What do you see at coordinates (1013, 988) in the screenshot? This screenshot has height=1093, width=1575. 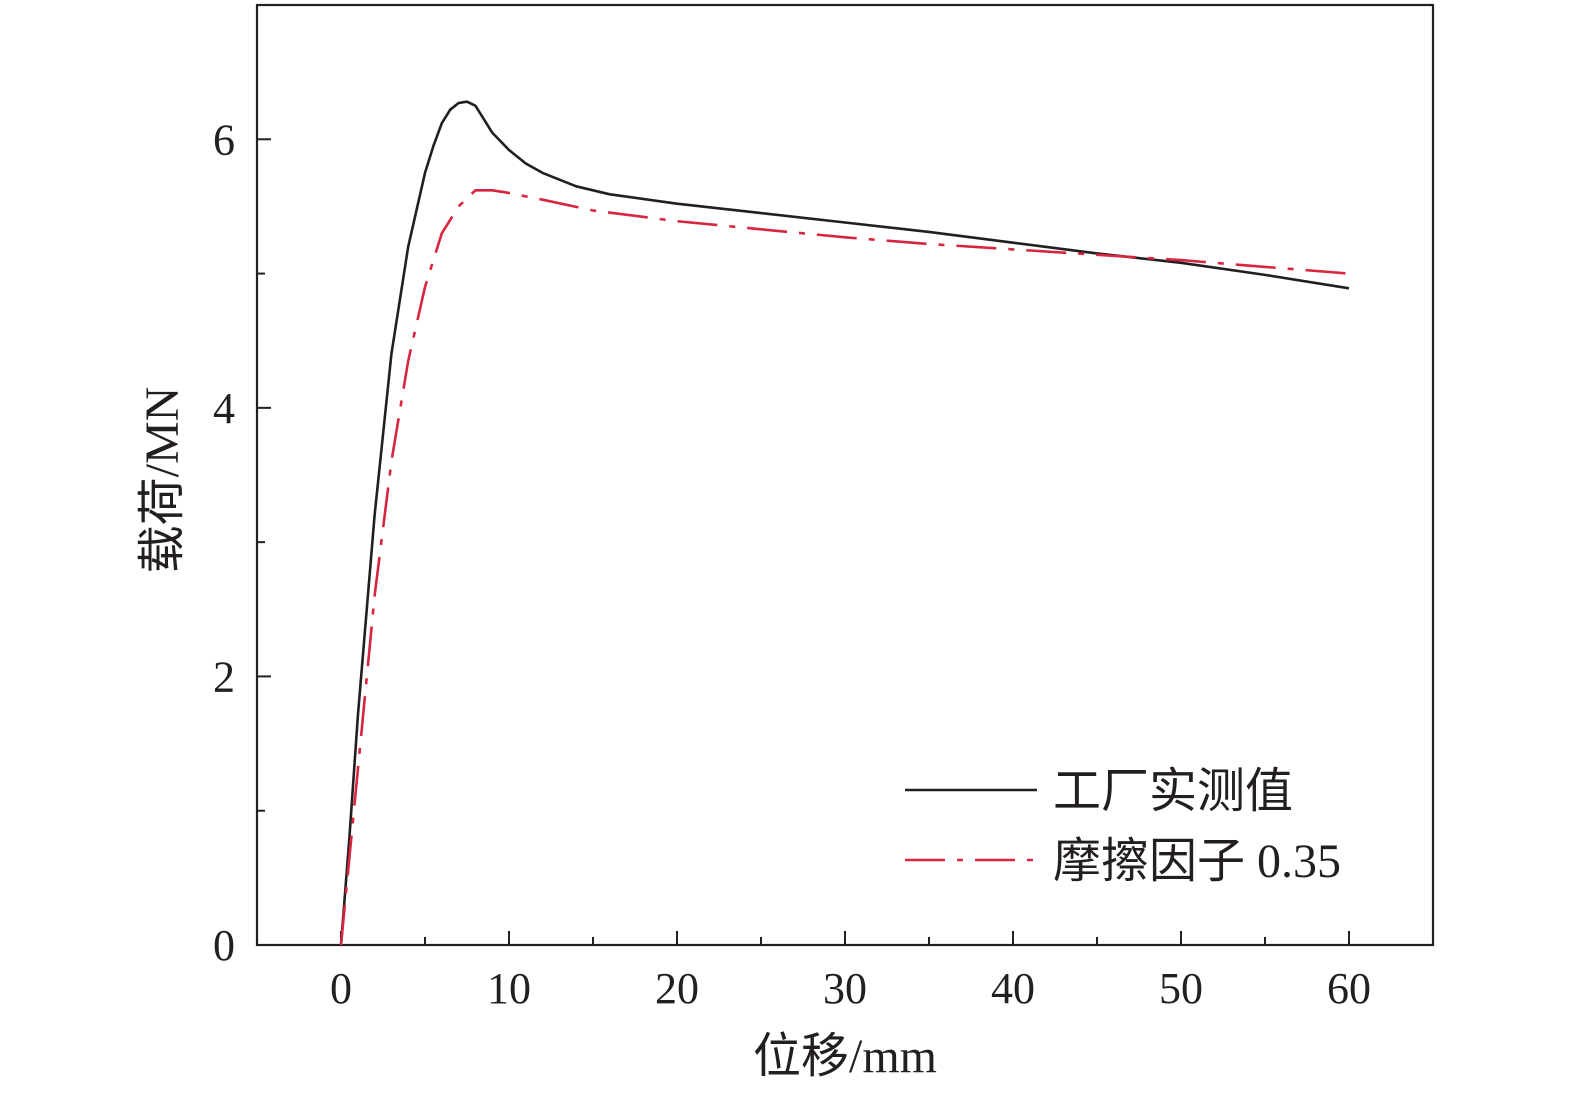 I see `x-tick-label: 40` at bounding box center [1013, 988].